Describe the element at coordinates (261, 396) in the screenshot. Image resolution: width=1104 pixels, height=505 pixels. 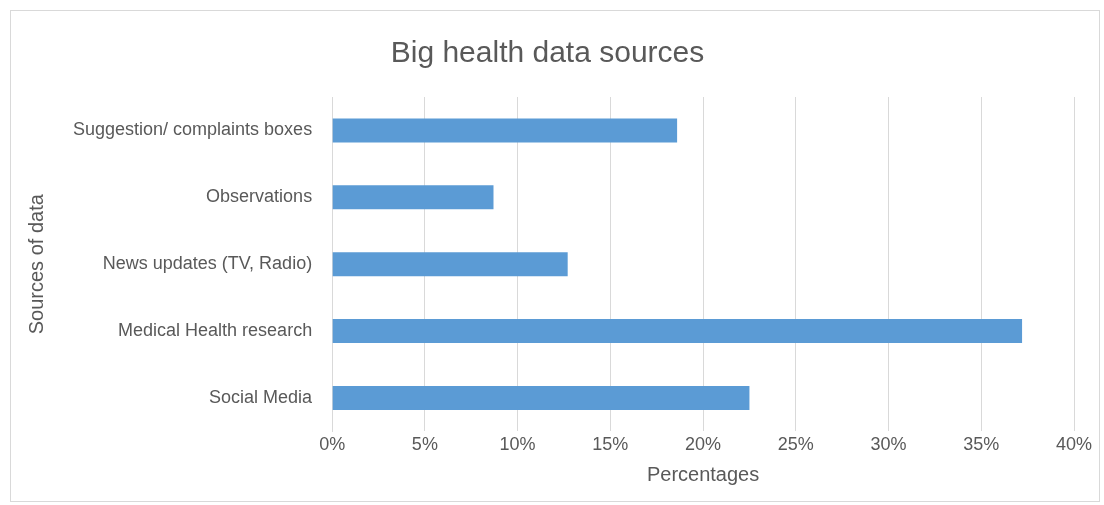
I see `y-tick-label: Social Media` at that location.